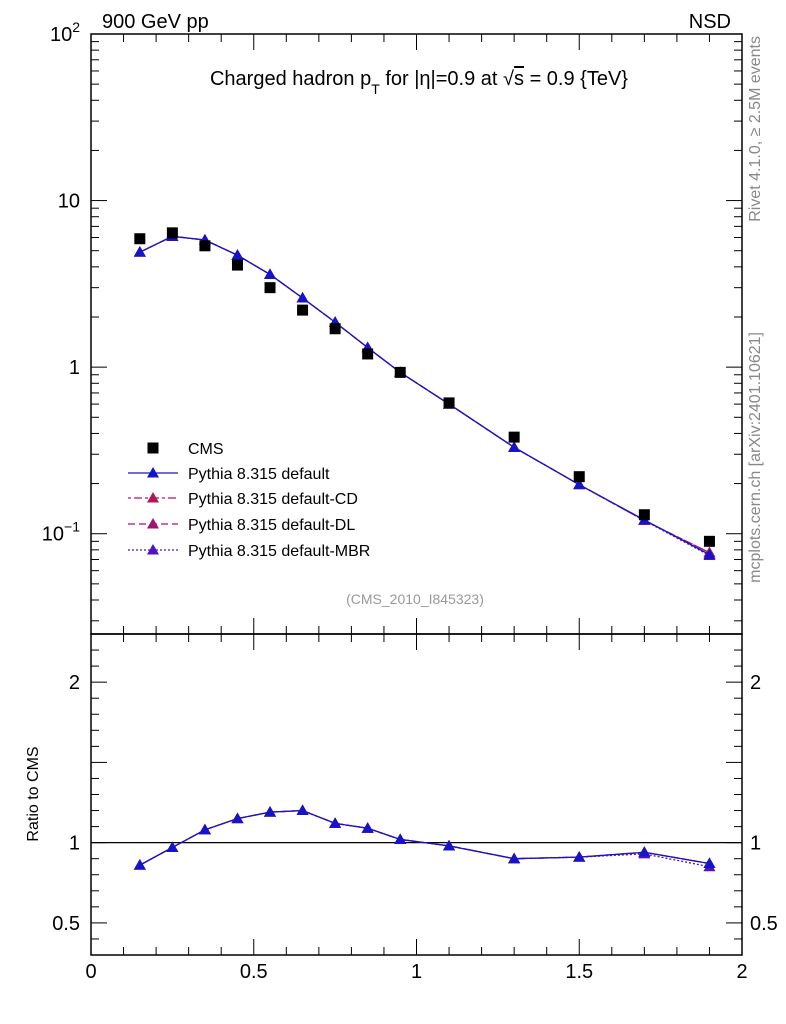 Image resolution: width=786 pixels, height=1024 pixels. Describe the element at coordinates (710, 22) in the screenshot. I see `header-right-label: NSD` at that location.